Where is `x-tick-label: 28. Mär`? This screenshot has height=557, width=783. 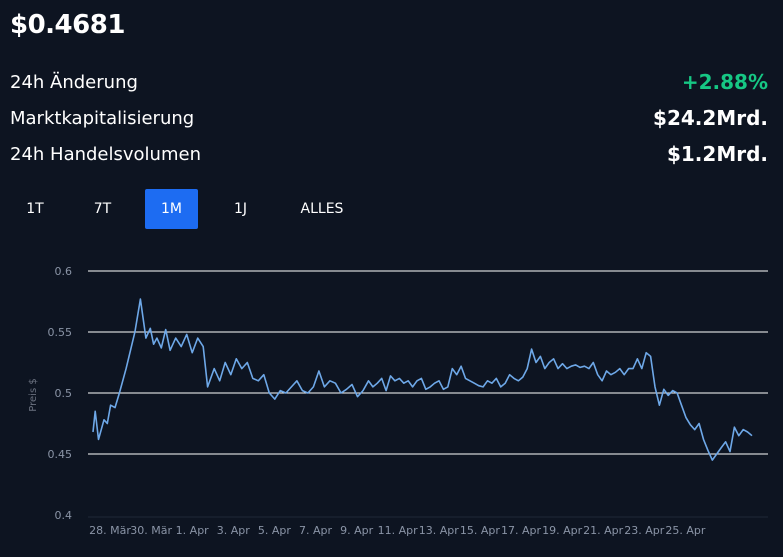 x-tick-label: 28. Mär is located at coordinates (110, 530).